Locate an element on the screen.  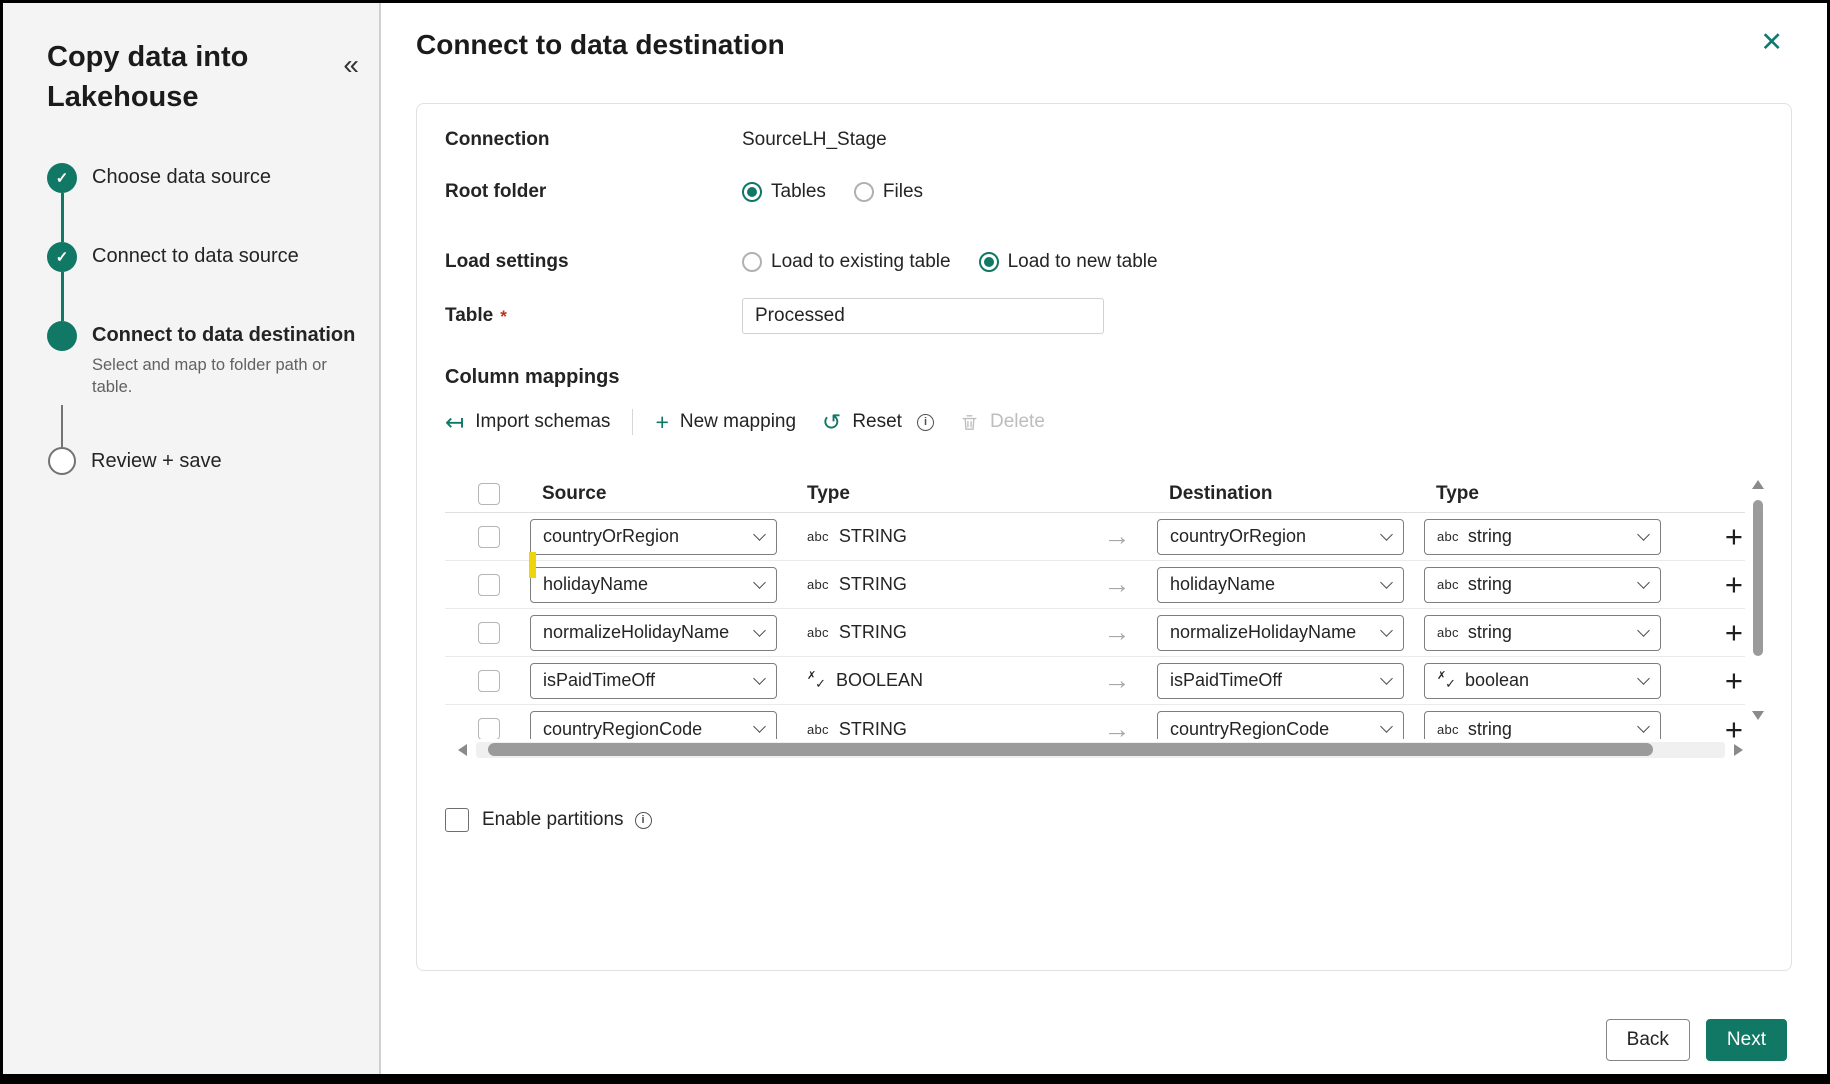
source-column-dropdown: countryRegionCode is located at coordinates (653, 725).